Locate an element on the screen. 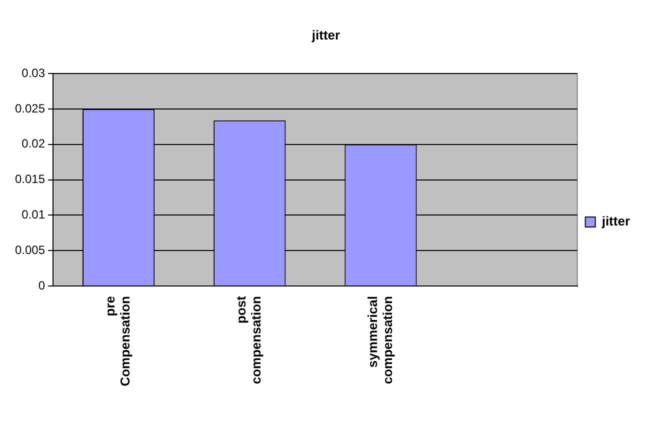  y-tick-label: 0.015 is located at coordinates (30, 179).